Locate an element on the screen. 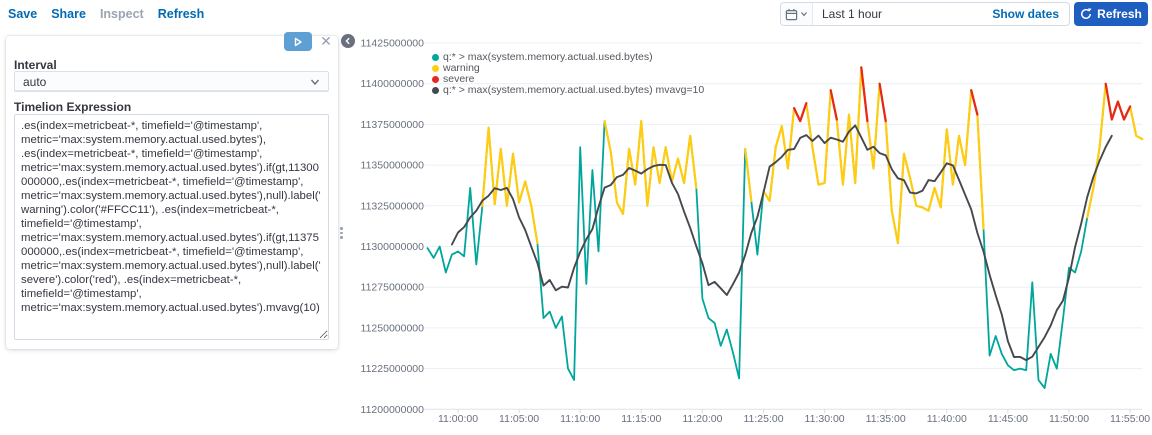 This screenshot has height=435, width=1152. chevron-left-icon is located at coordinates (347, 41).